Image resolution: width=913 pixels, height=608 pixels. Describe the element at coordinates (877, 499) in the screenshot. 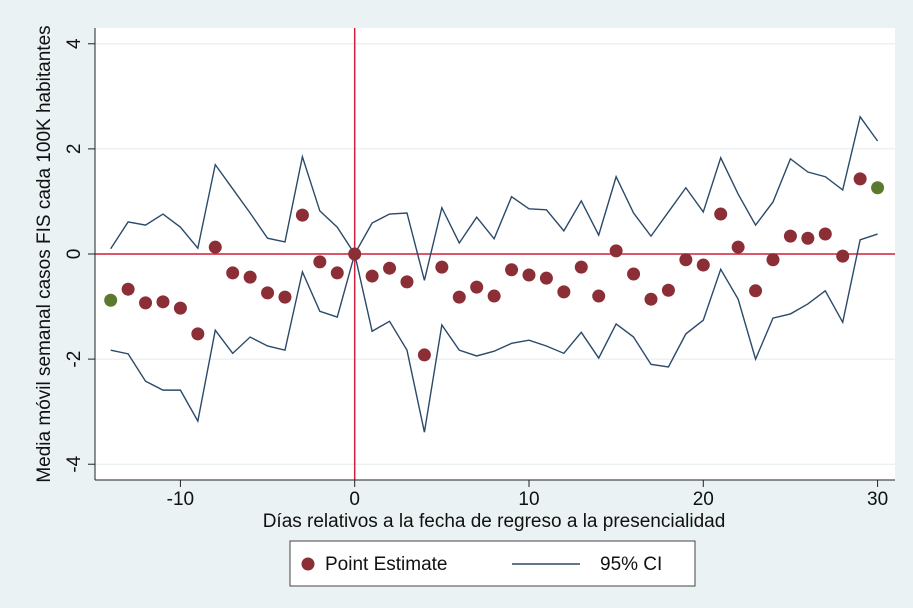

I see `x-tick-label: 30` at that location.